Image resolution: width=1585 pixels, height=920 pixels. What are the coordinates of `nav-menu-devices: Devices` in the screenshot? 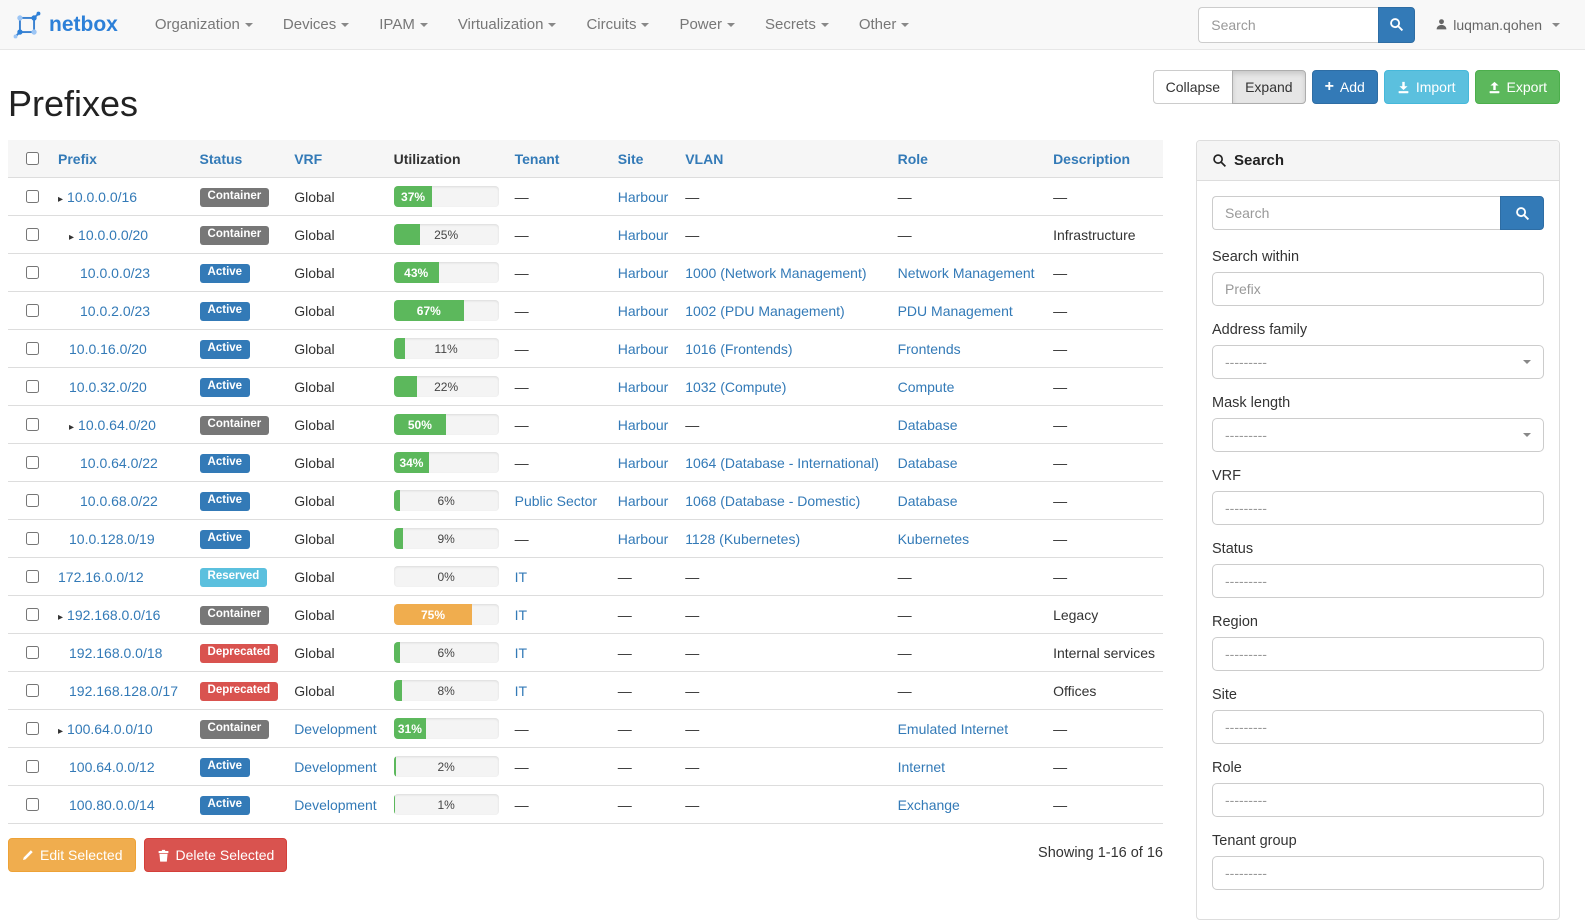 It's located at (316, 25).